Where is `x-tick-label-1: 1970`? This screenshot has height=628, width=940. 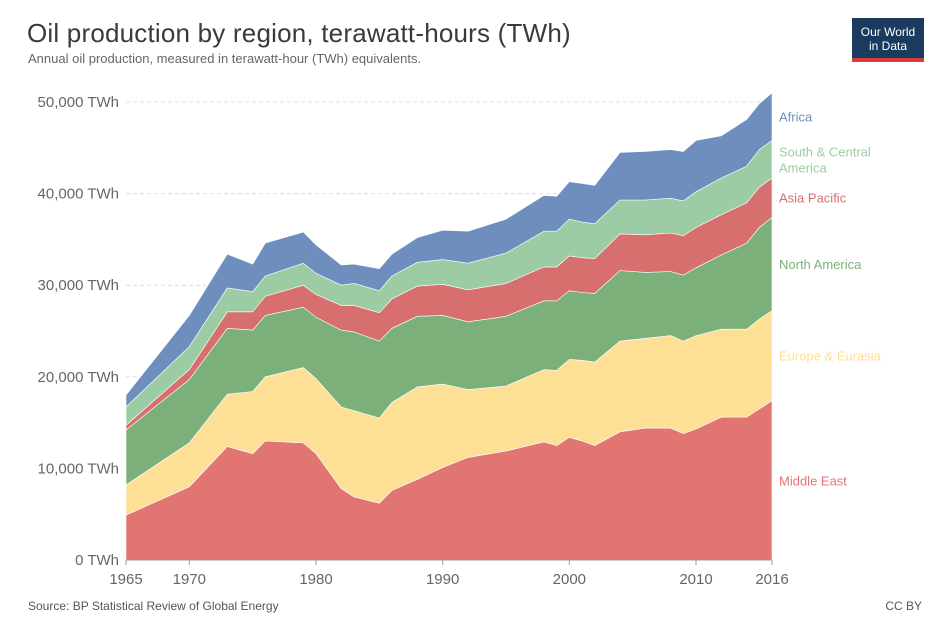 x-tick-label-1: 1970 is located at coordinates (189, 579).